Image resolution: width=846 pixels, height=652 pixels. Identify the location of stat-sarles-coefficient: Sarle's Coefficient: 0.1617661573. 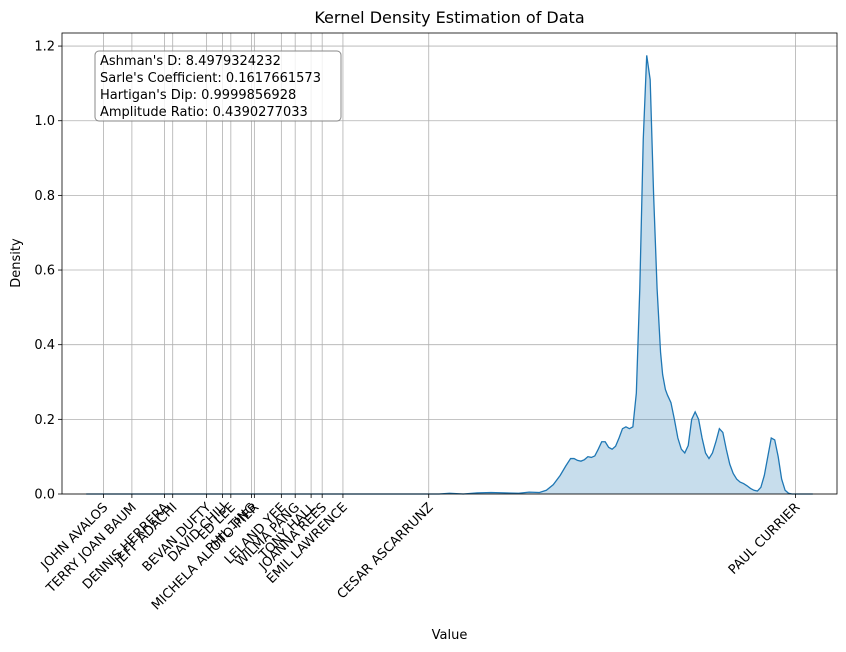
(210, 78).